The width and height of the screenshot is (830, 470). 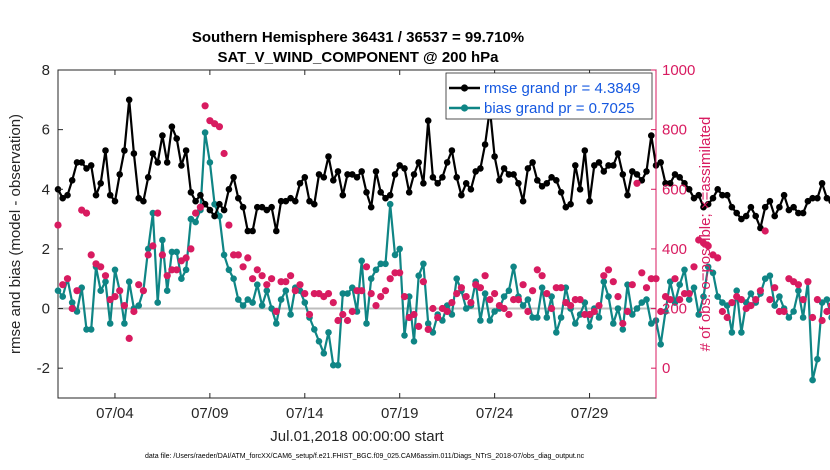 I want to click on y-right-tick-label: 600, so click(x=674, y=189).